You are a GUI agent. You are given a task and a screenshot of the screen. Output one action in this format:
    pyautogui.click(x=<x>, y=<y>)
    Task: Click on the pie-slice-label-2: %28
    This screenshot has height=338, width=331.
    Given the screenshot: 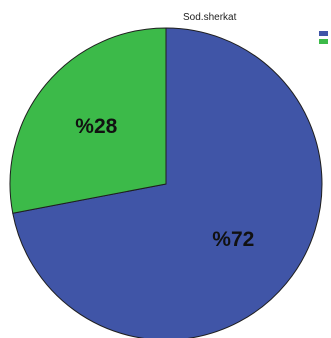 What is the action you would take?
    pyautogui.click(x=96, y=126)
    